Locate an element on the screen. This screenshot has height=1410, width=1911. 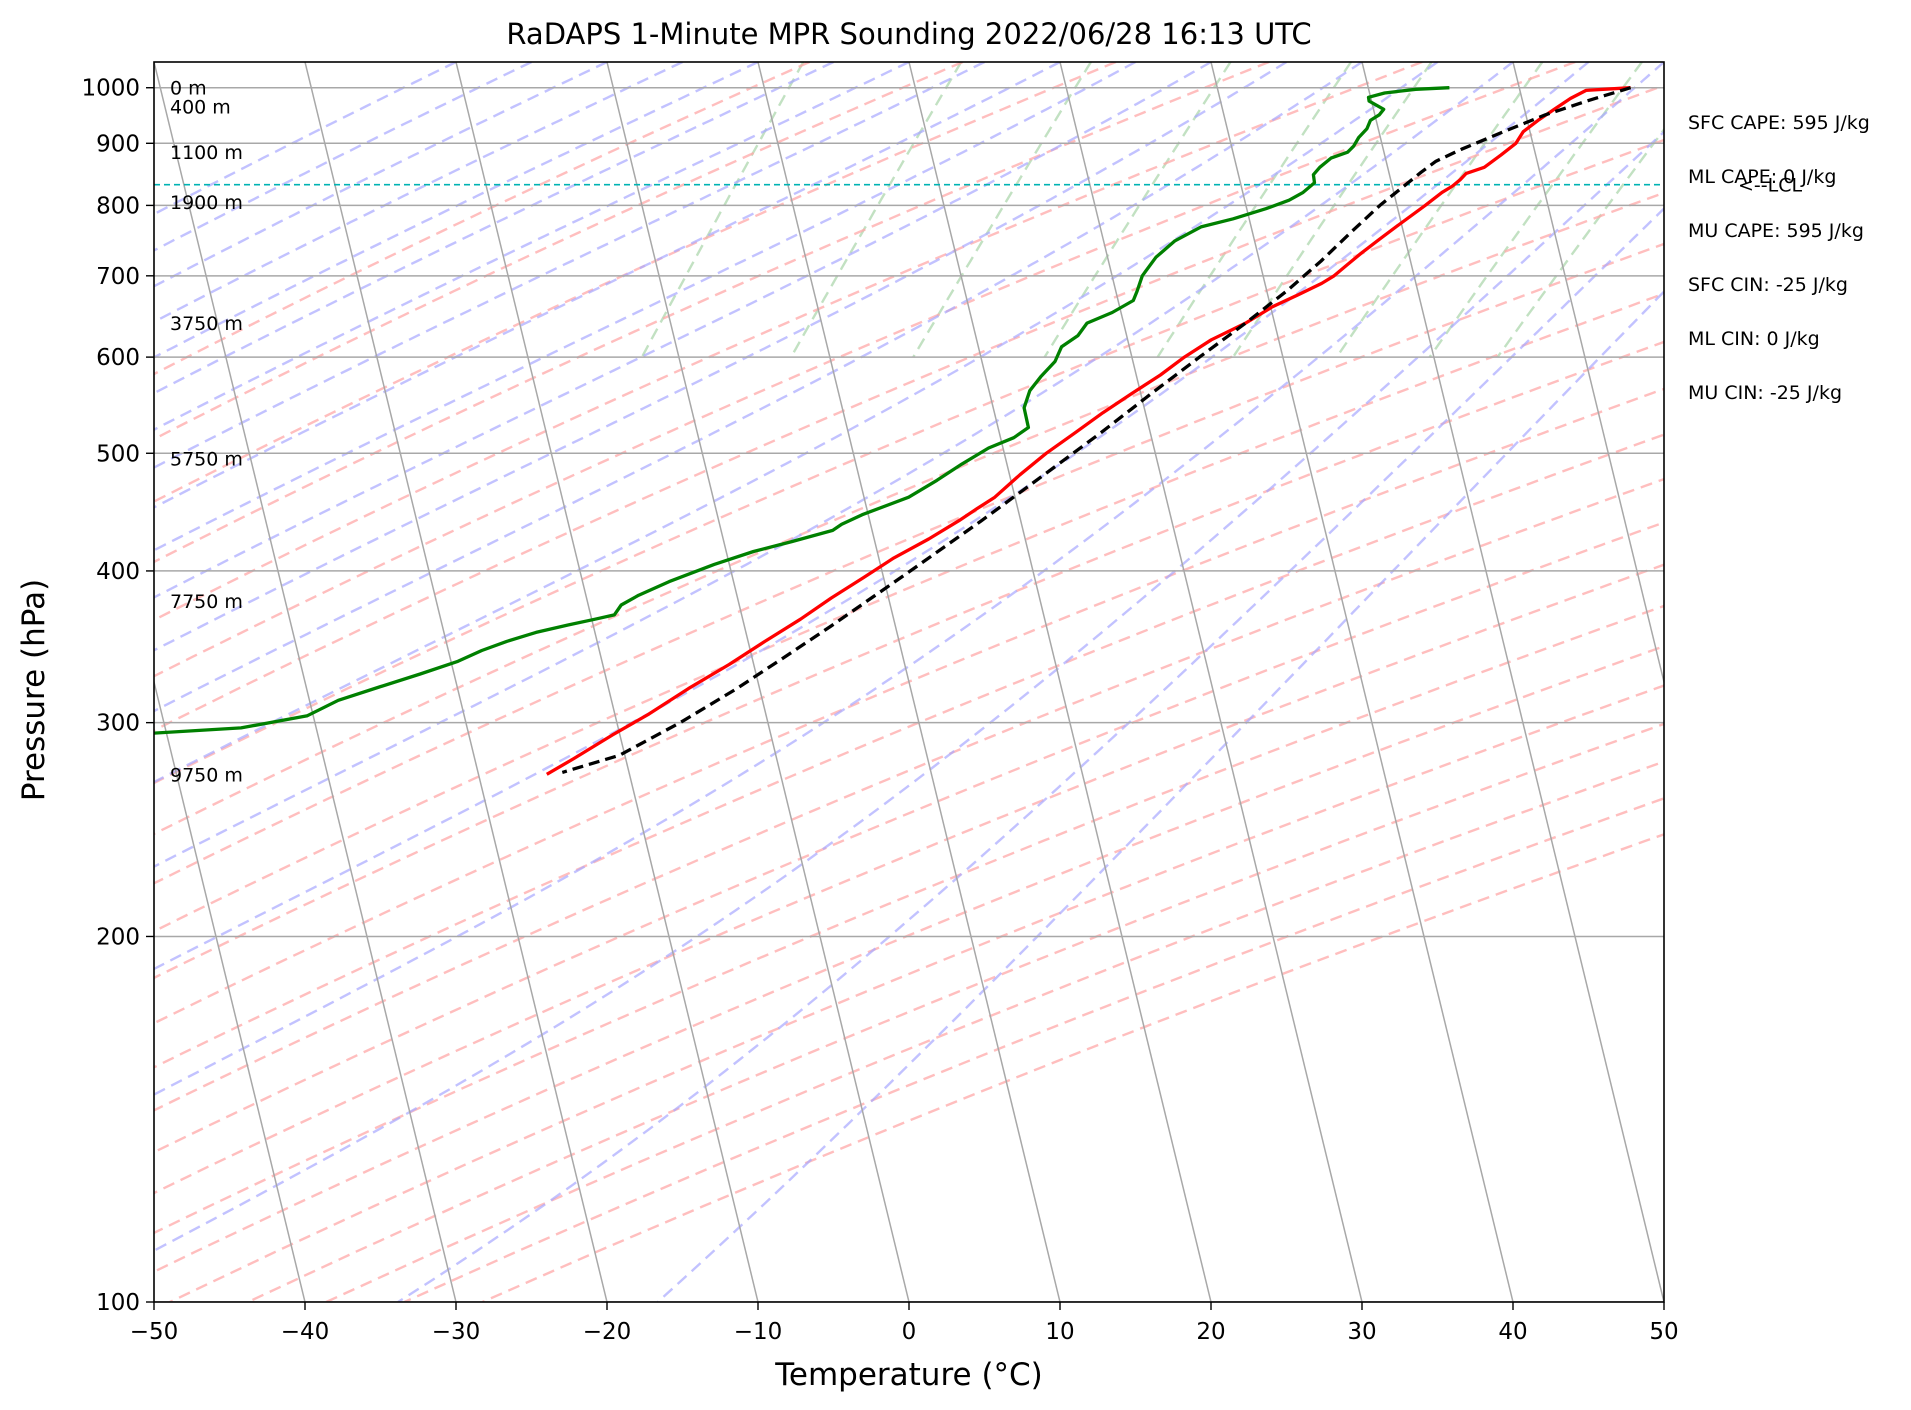
stat-text: ML CIN: 0 J/kg is located at coordinates (1754, 339).